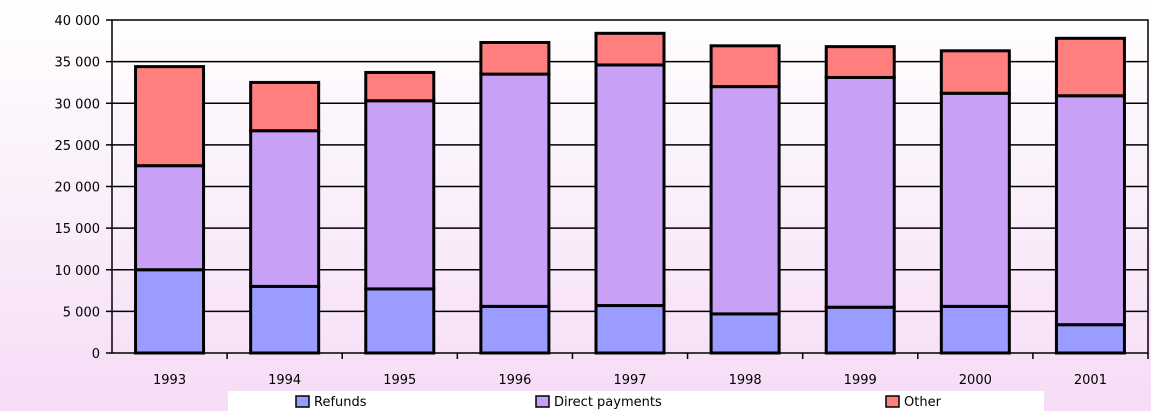 The width and height of the screenshot is (1151, 415). Describe the element at coordinates (860, 380) in the screenshot. I see `x-tick-label: 1999` at that location.